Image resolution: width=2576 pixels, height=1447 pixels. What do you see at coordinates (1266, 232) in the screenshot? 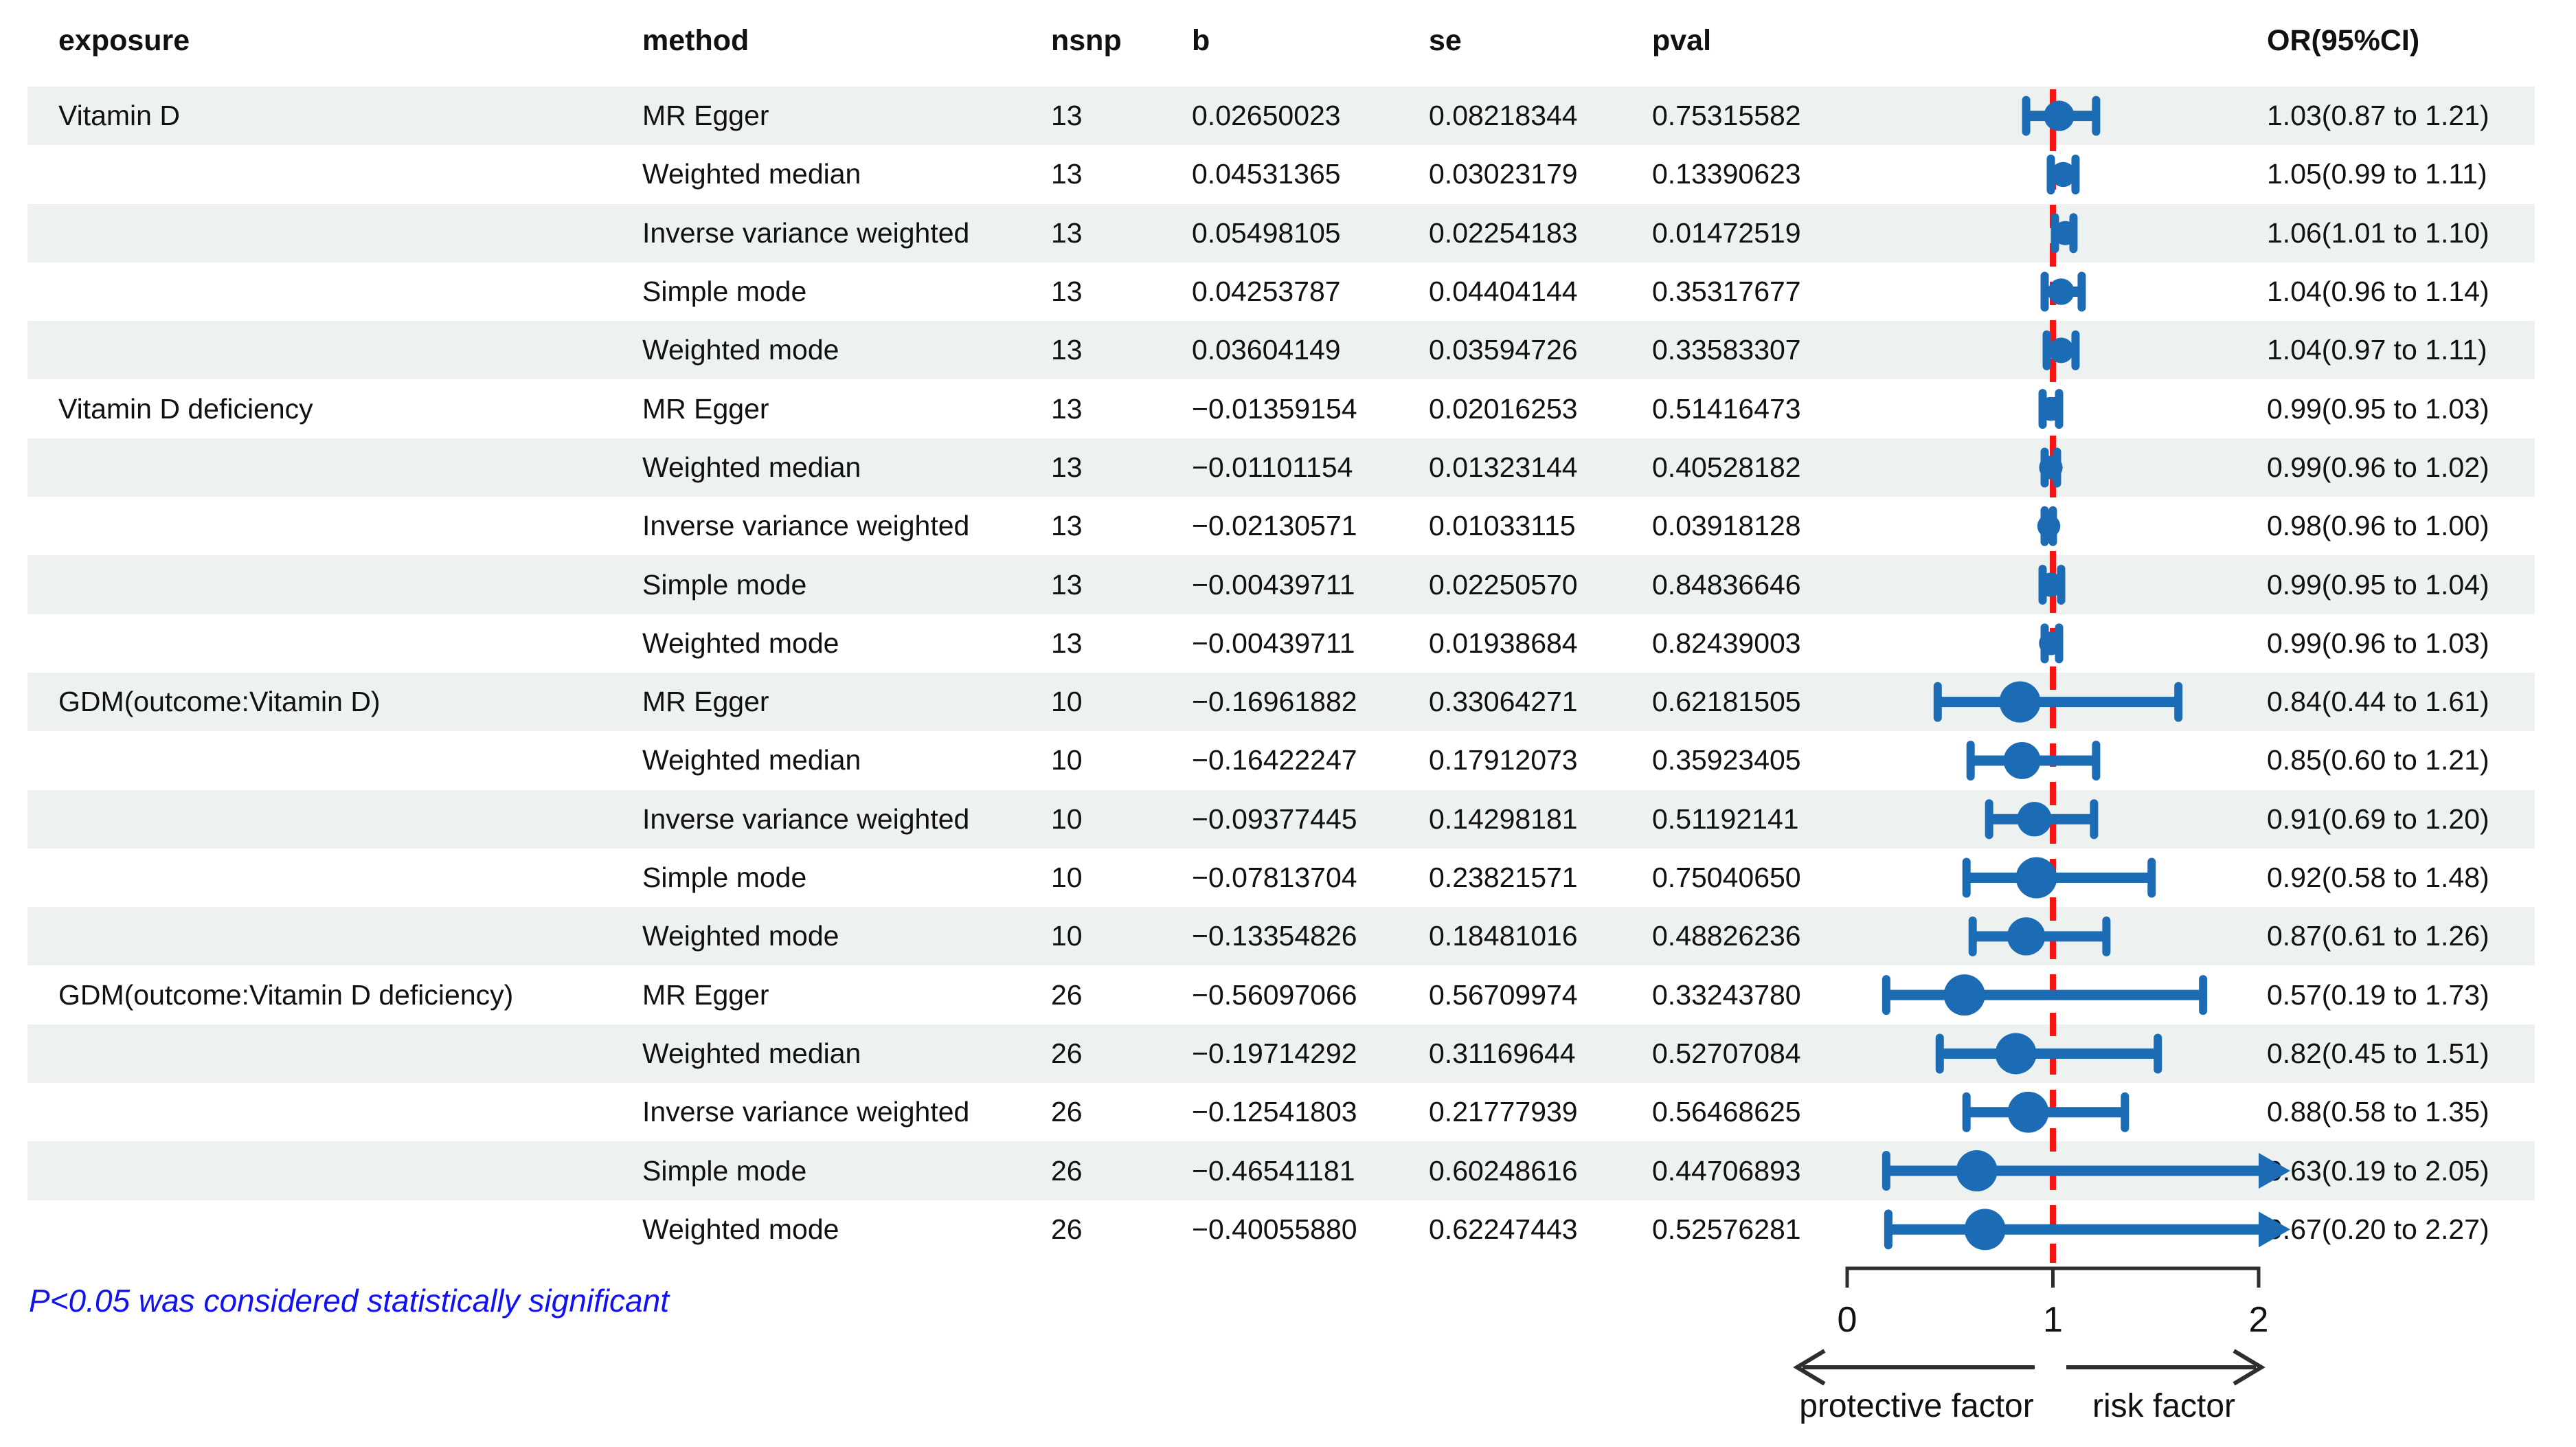
I see `cell-b: 0.05498105` at bounding box center [1266, 232].